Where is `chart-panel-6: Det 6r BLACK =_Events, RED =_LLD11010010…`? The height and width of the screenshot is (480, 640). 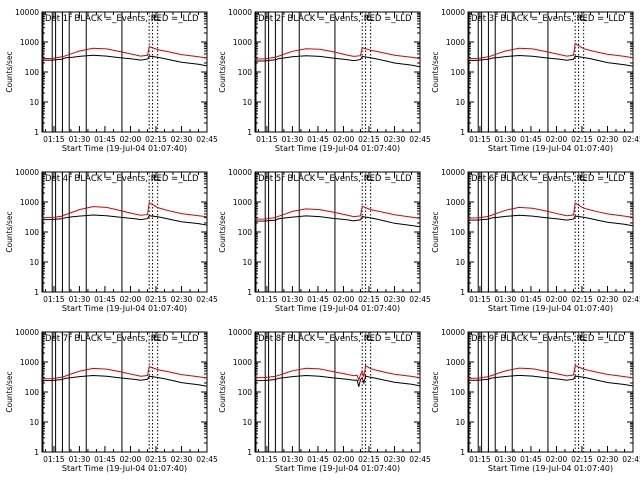
chart-panel-6: Det 6r BLACK =_Events, RED =_LLD11010010… is located at coordinates (535, 240).